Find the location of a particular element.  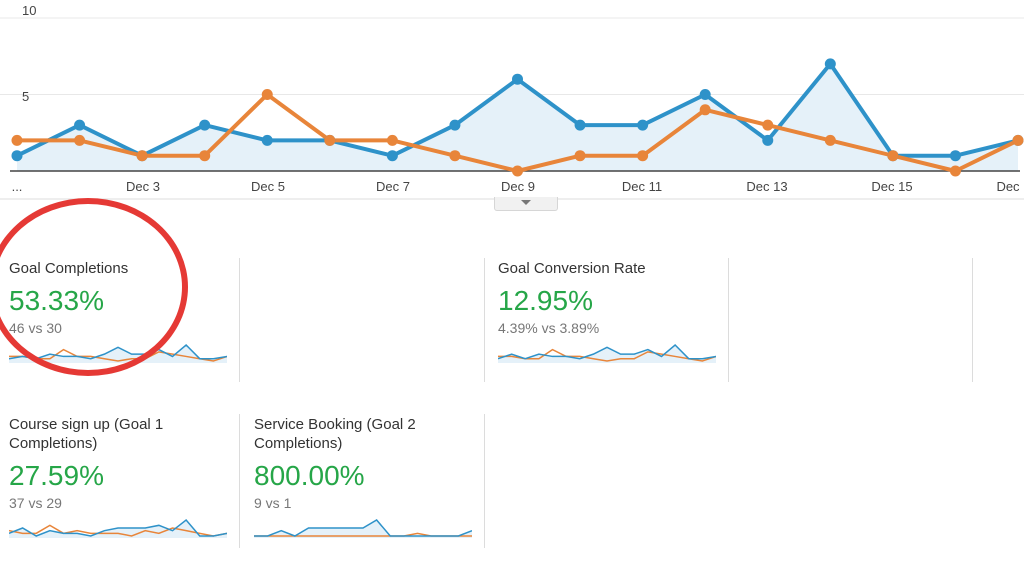

x-tick-label: Dec 7 is located at coordinates (393, 186).